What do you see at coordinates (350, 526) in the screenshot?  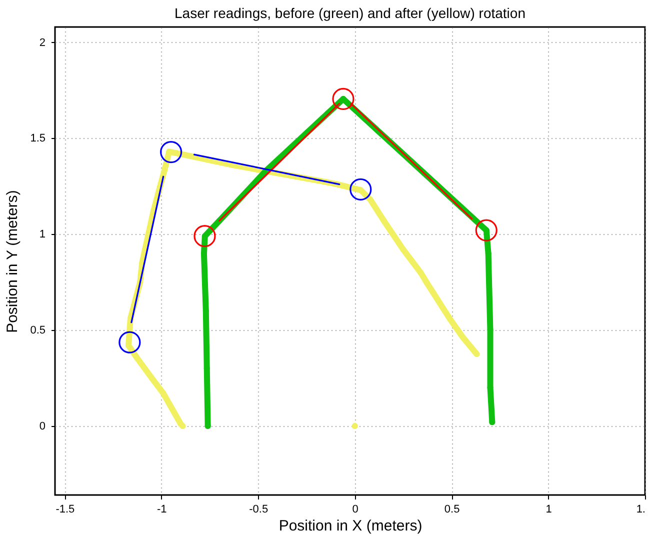 I see `x-axis-title: Position in X (meters)` at bounding box center [350, 526].